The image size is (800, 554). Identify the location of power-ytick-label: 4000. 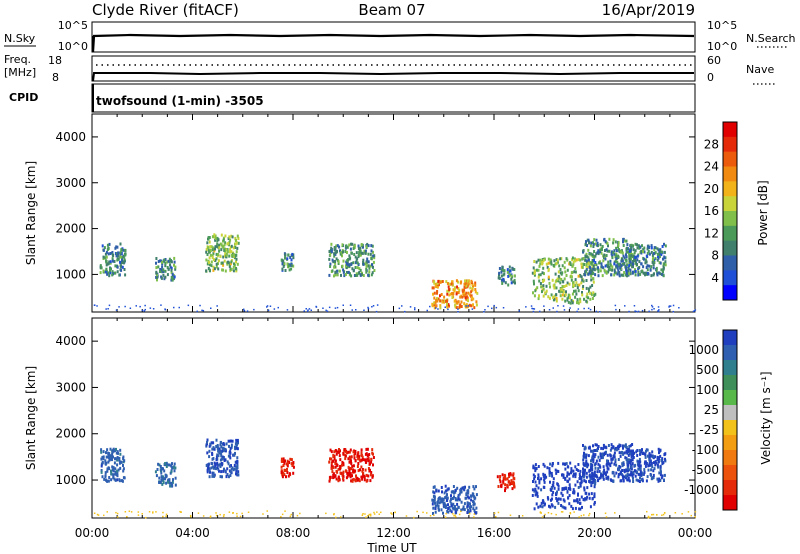
(70, 137).